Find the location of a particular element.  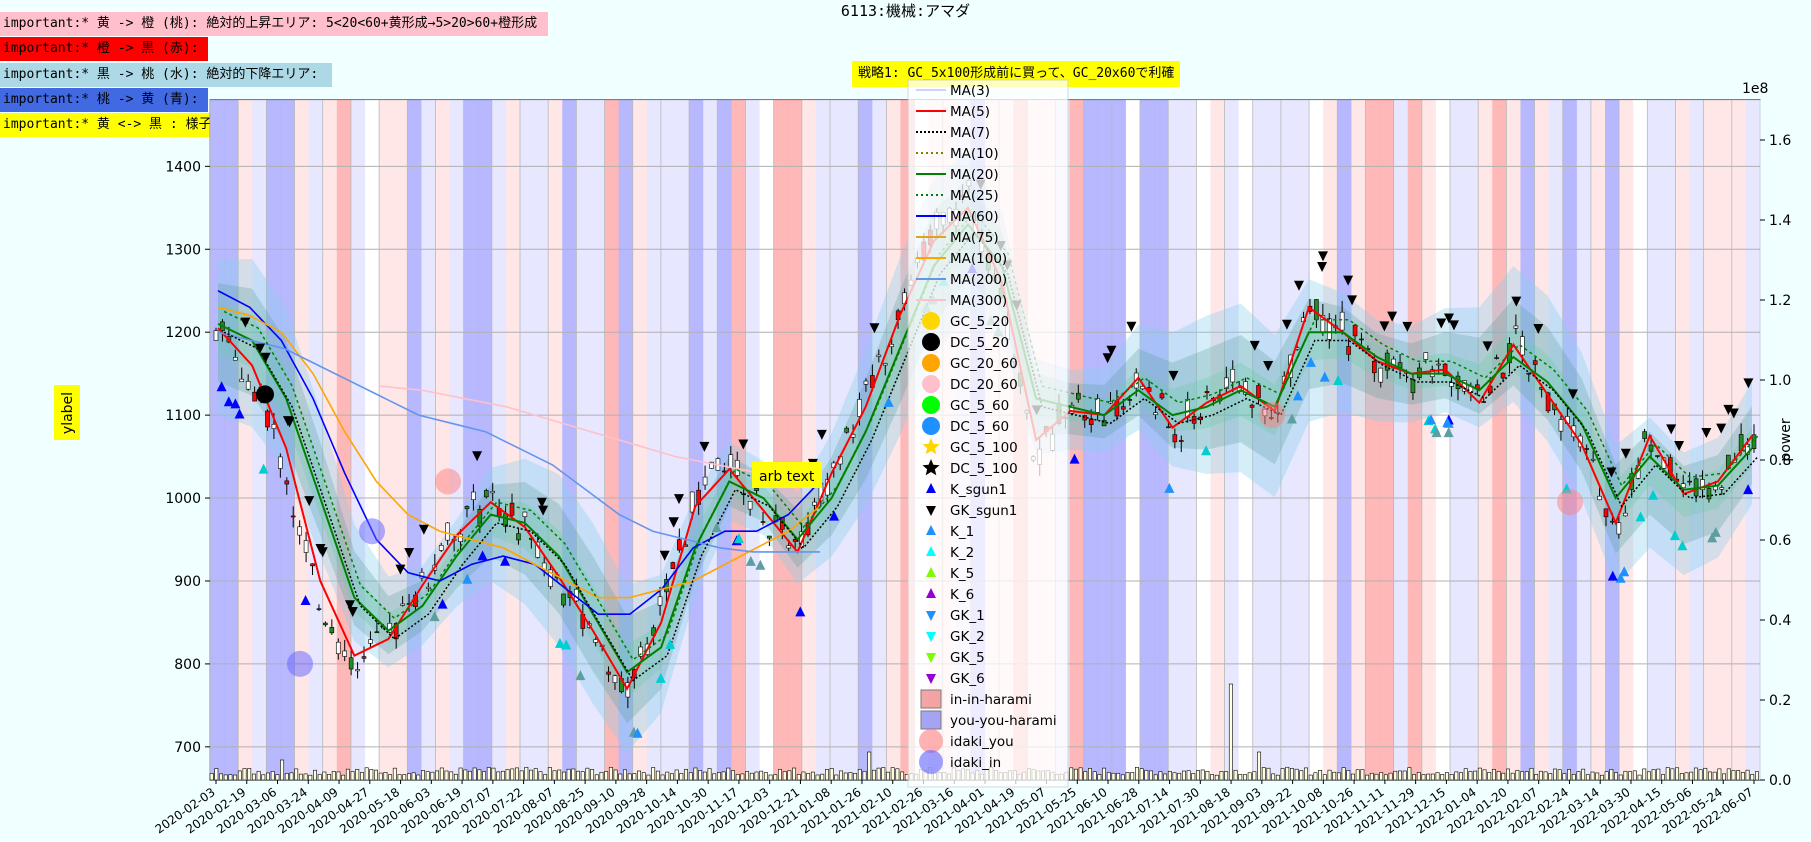

y2-tick-label: 1.4 is located at coordinates (1780, 221).